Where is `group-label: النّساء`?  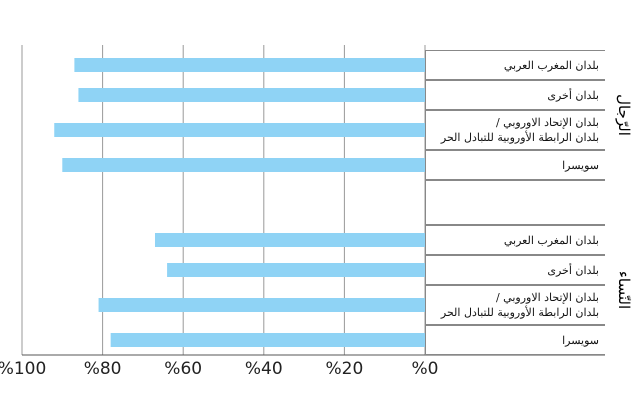
group-label: النّساء is located at coordinates (624, 290).